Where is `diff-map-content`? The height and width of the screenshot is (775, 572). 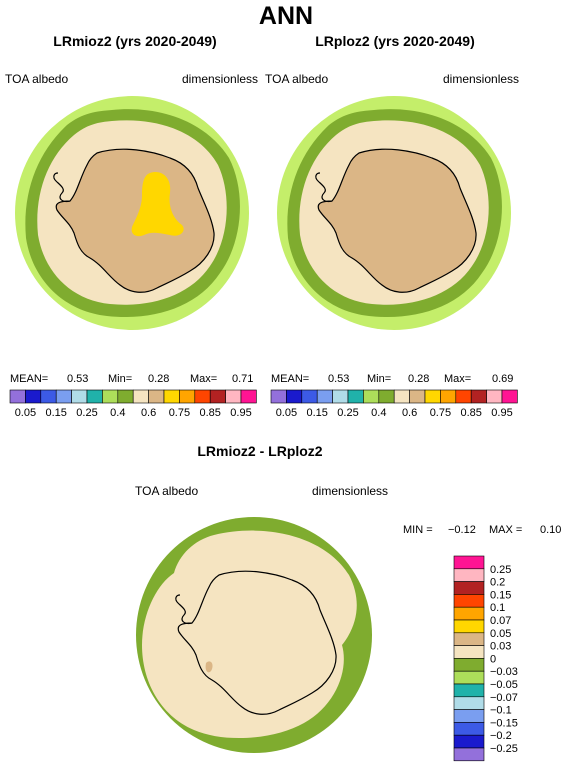 diff-map-content is located at coordinates (254, 635).